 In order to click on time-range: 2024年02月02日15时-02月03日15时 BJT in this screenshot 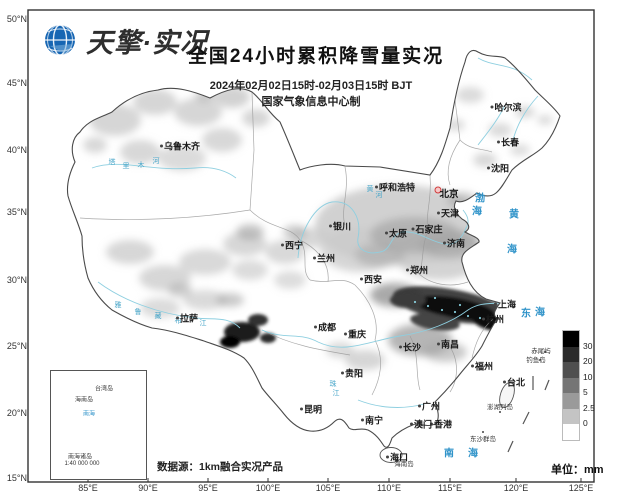, I will do `click(311, 86)`.